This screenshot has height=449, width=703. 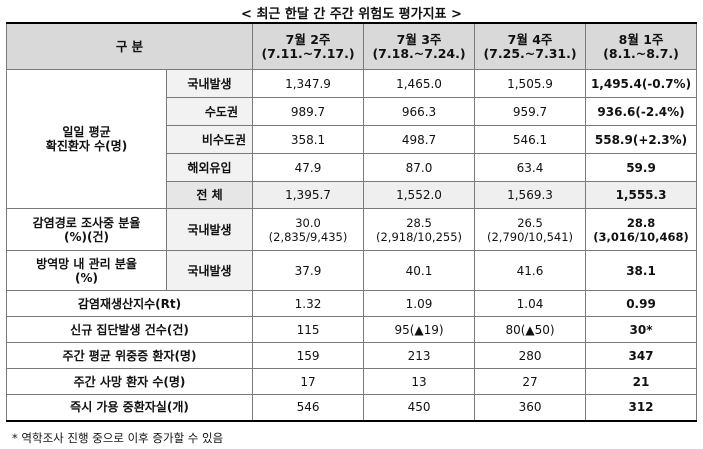 I want to click on table-cell: 558.9(+2.3%), so click(x=641, y=139).